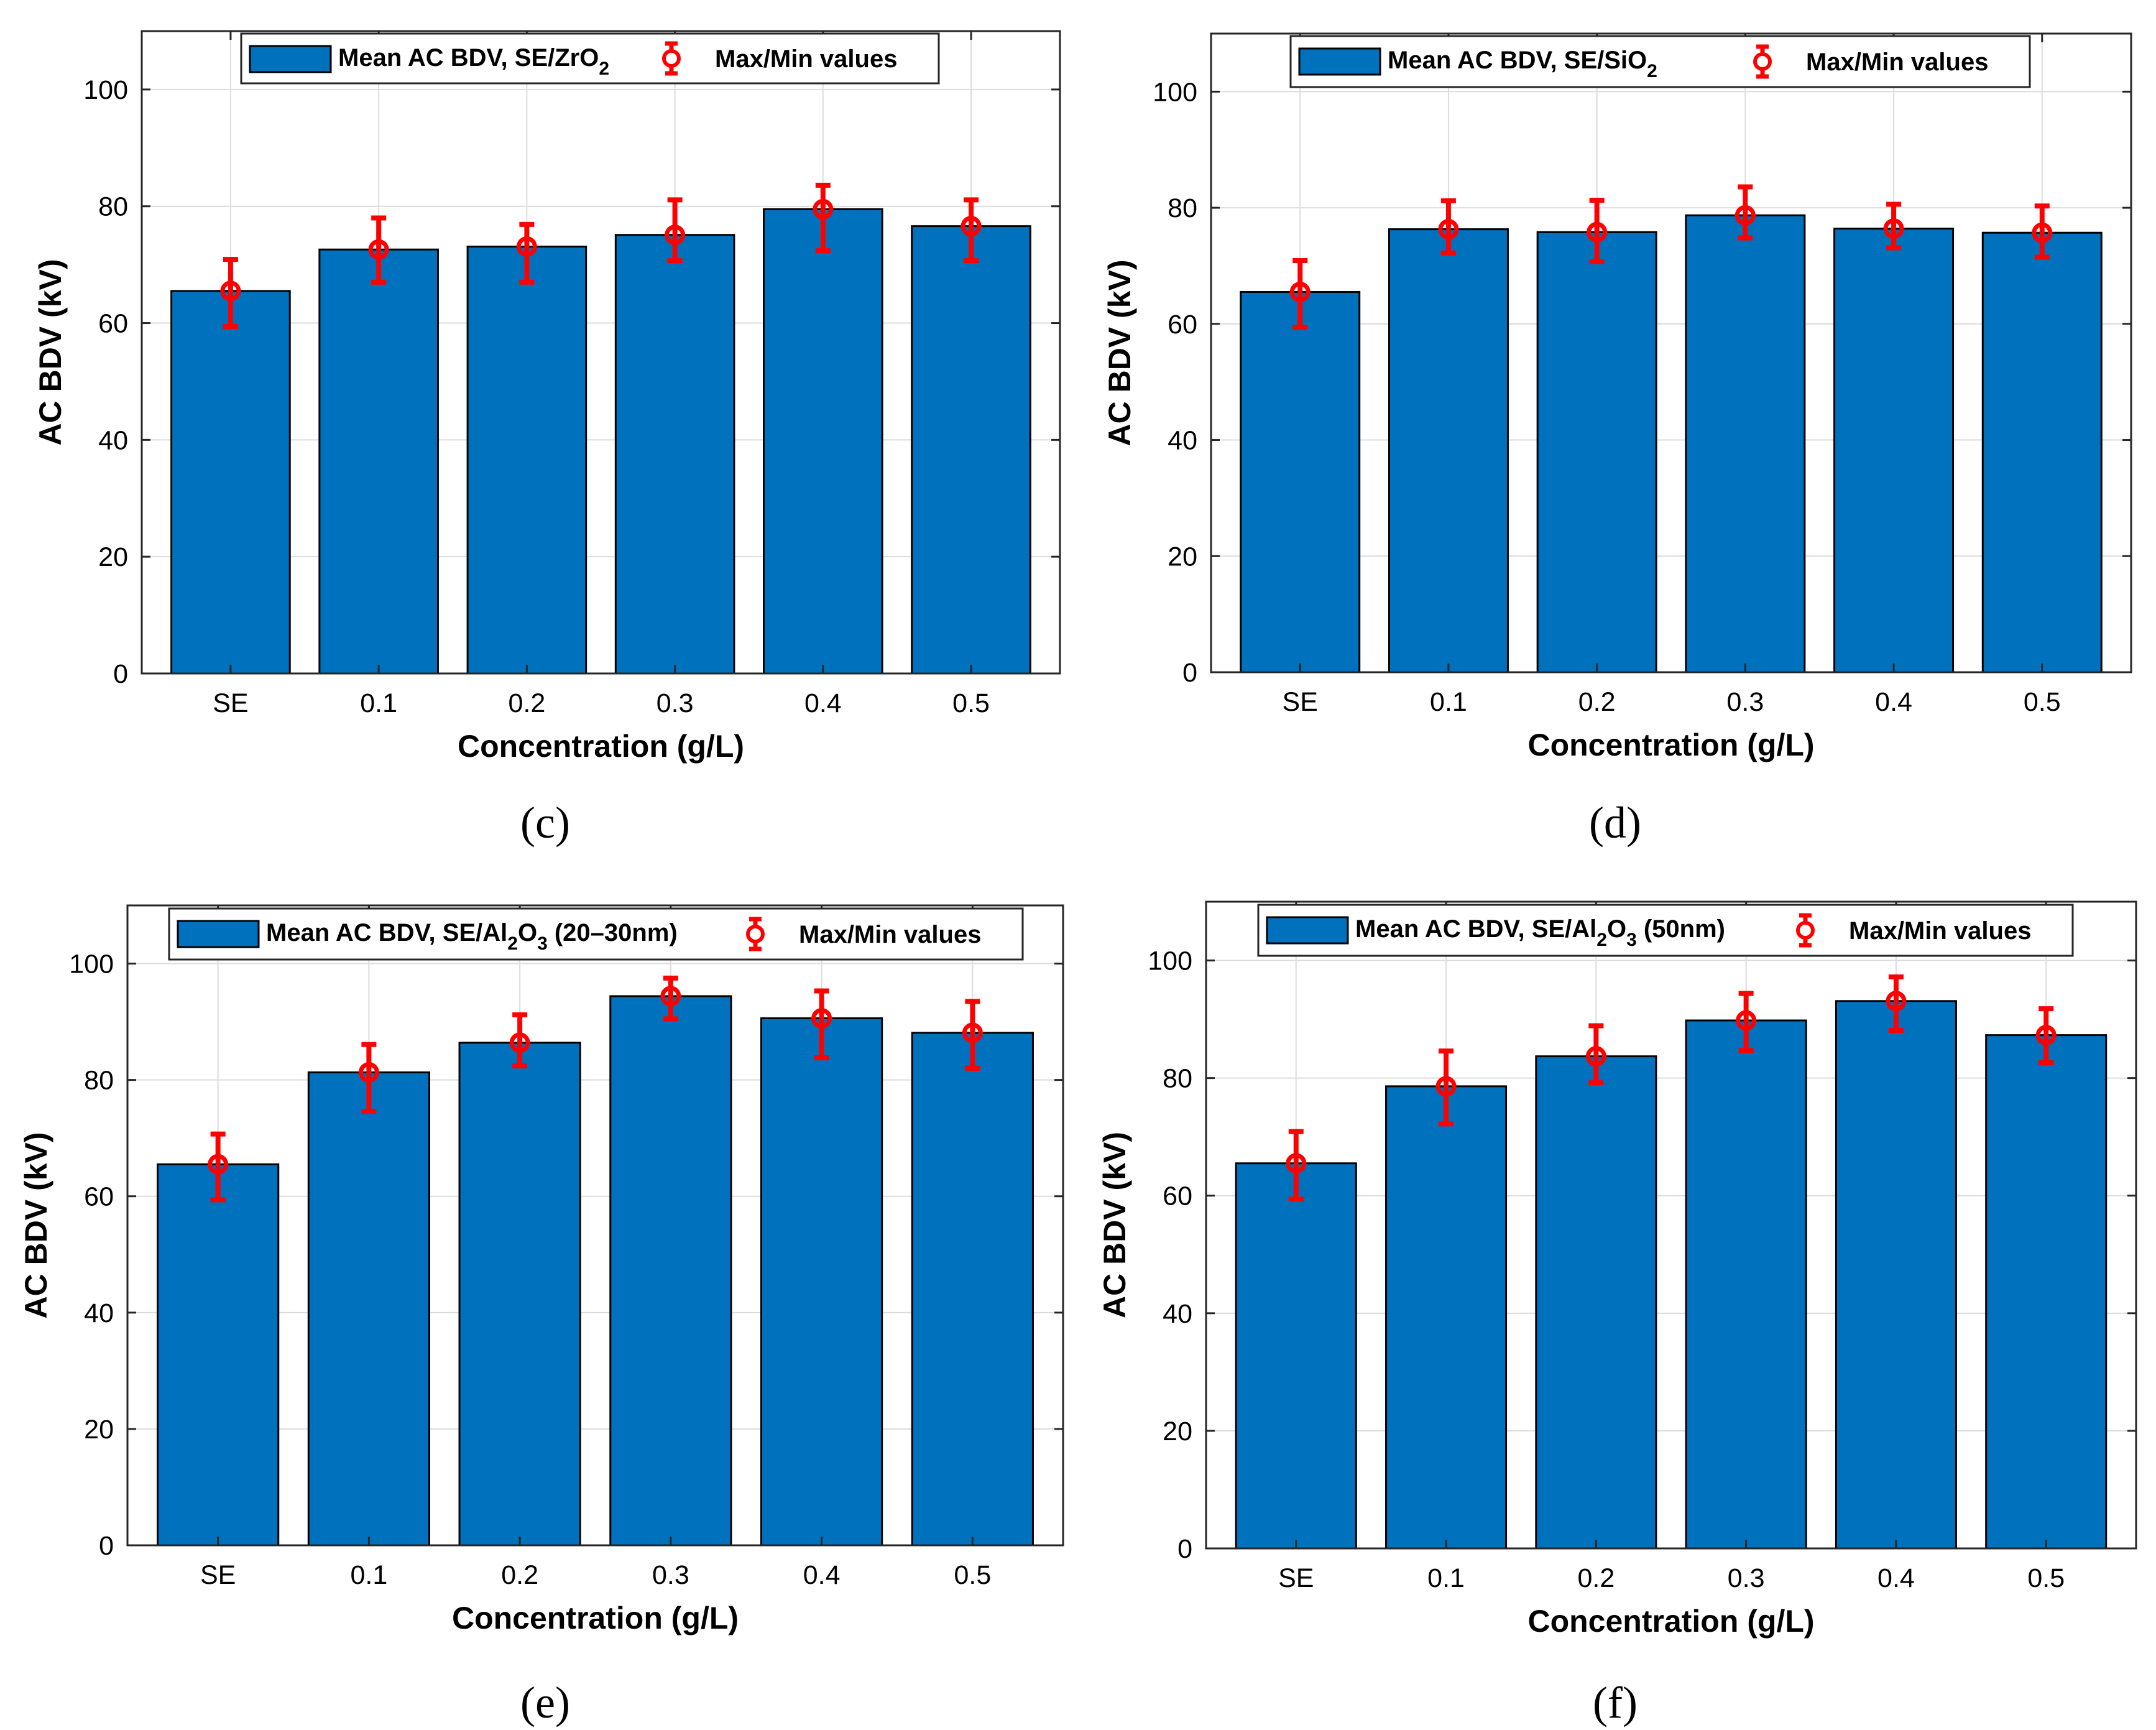  I want to click on panel-label: (f), so click(1616, 1703).